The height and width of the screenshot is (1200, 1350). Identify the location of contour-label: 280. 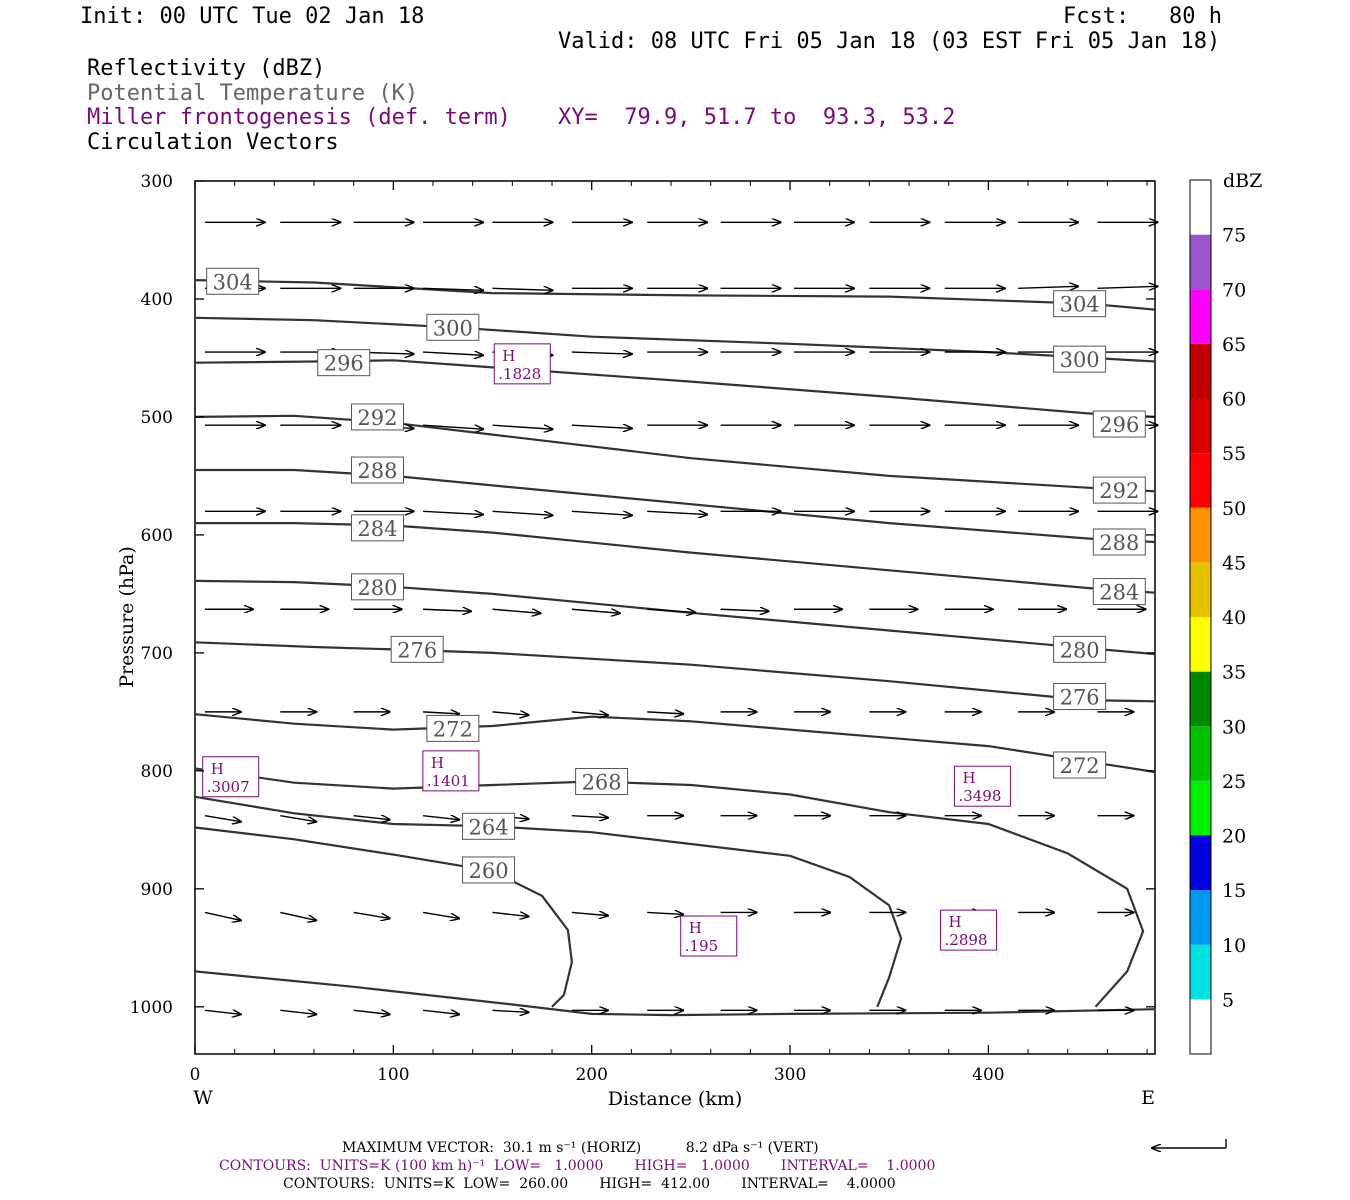
(1080, 649).